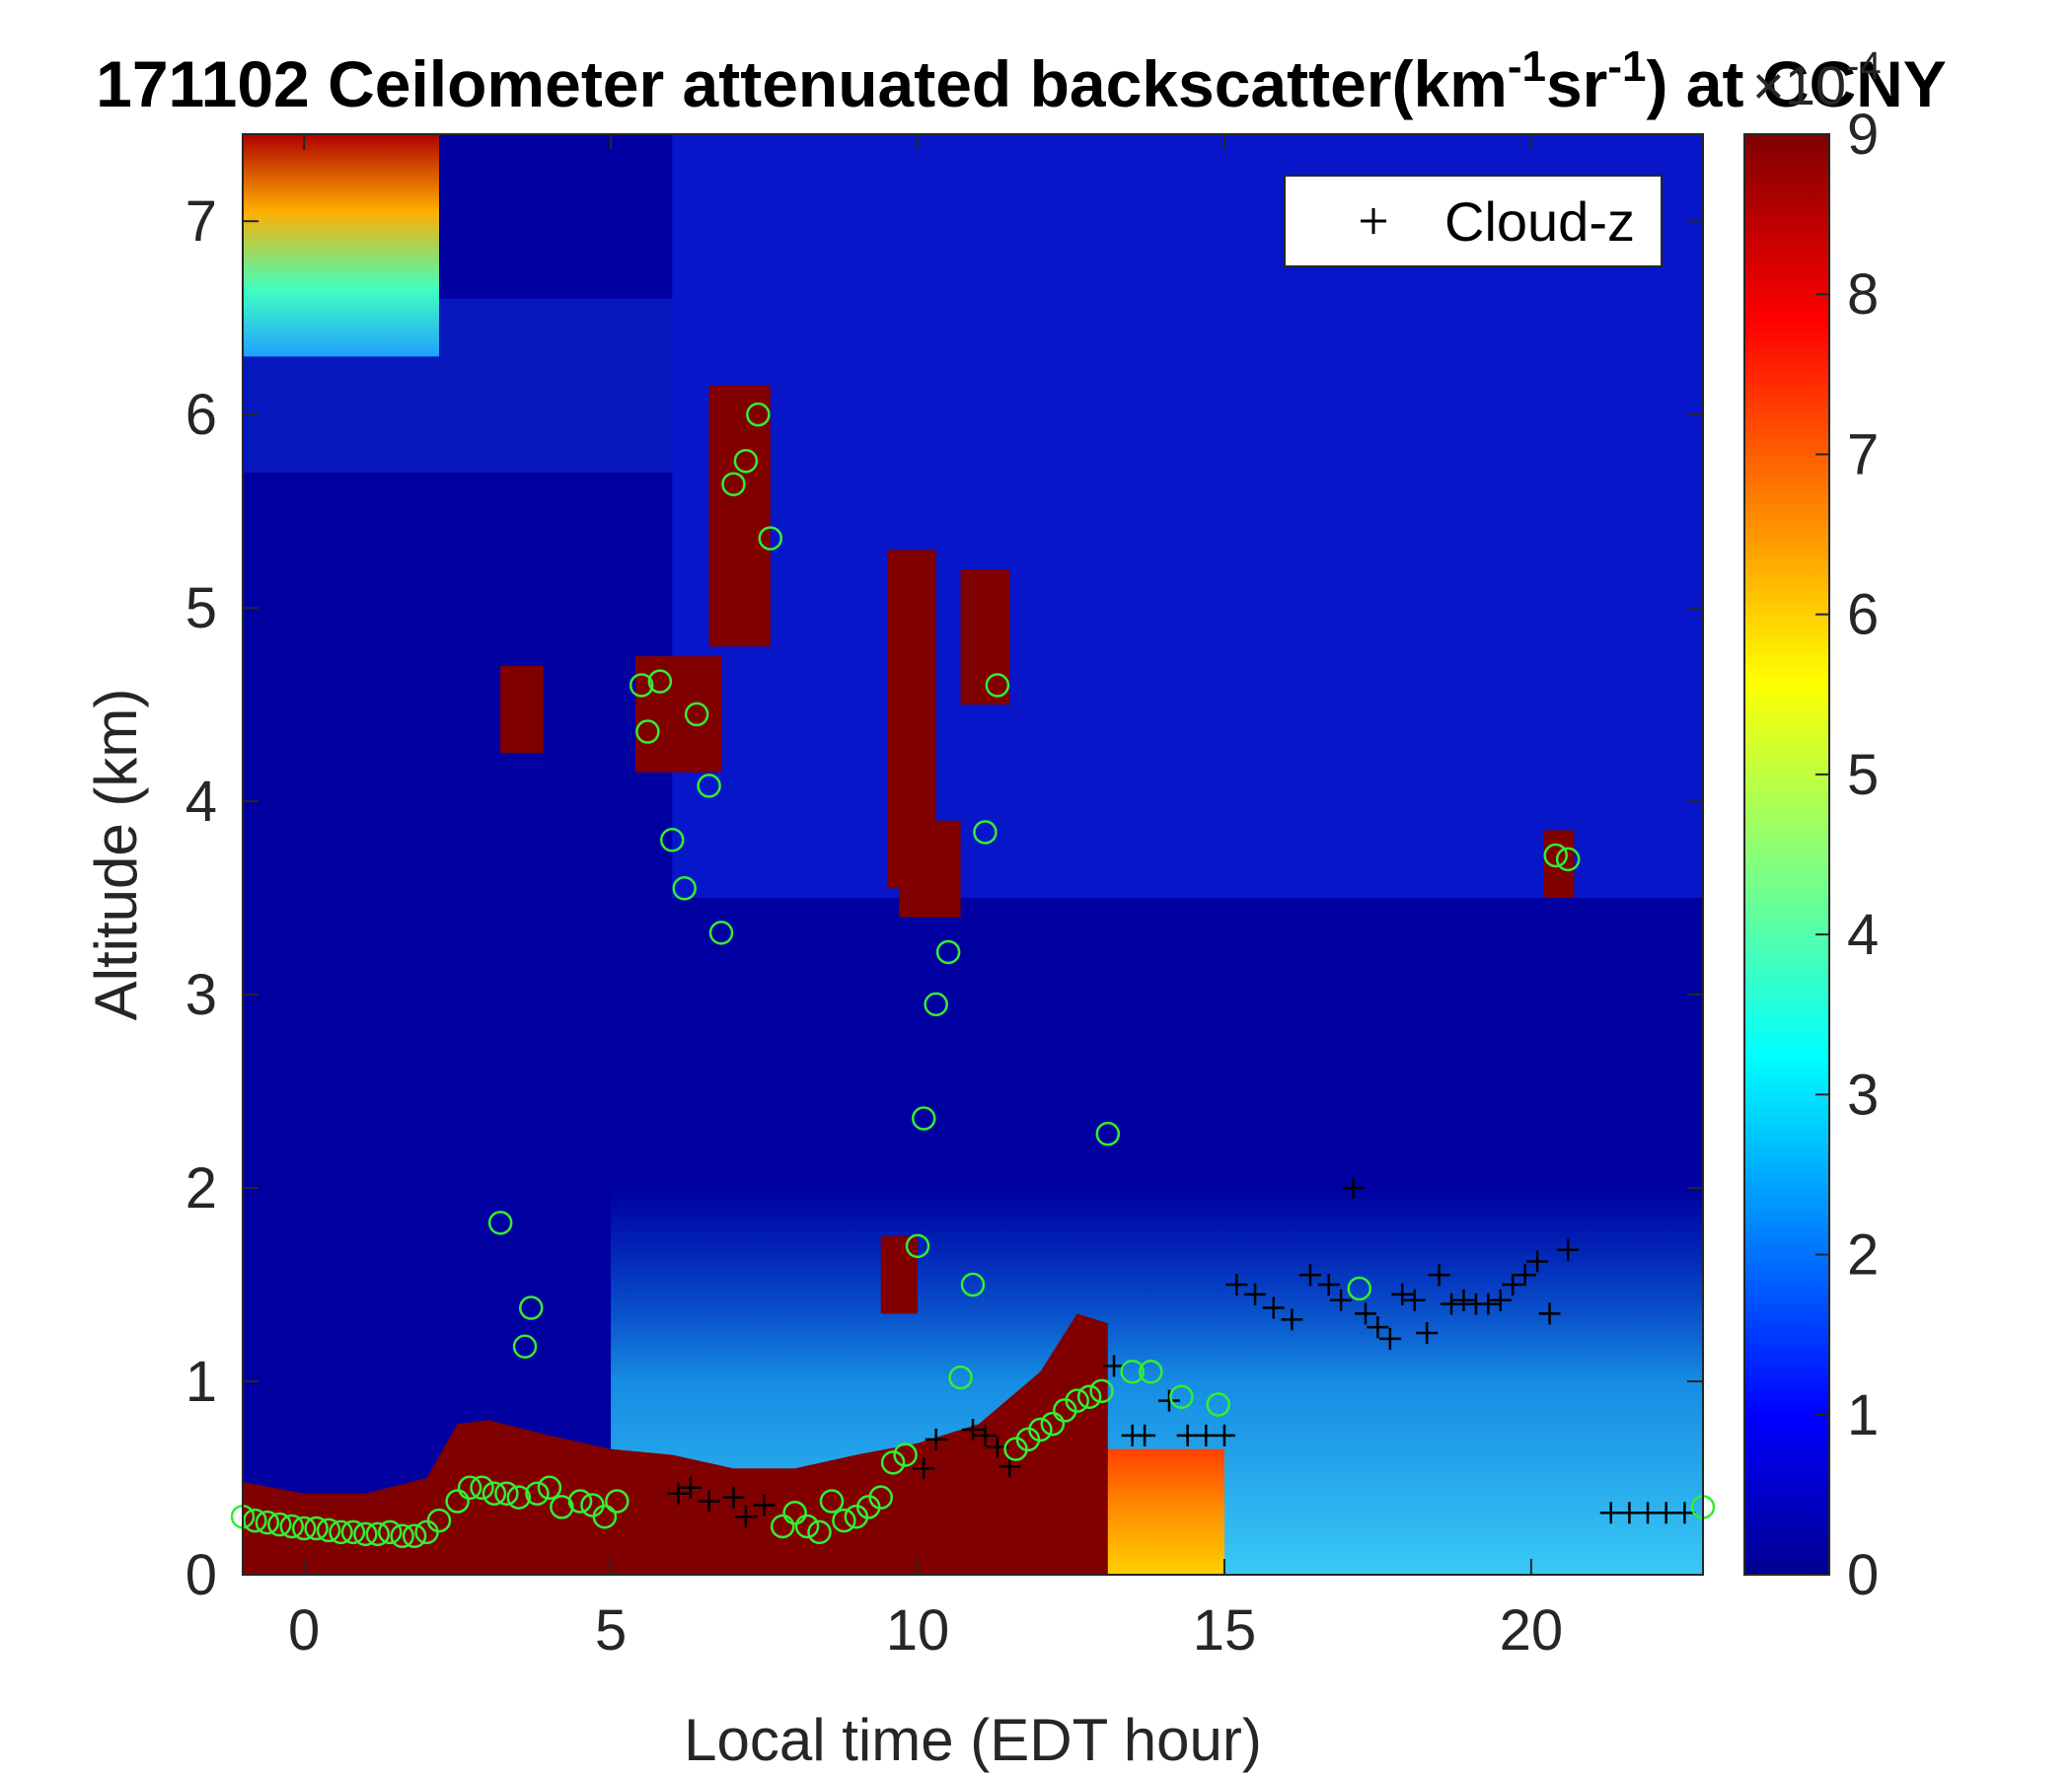  Describe the element at coordinates (201, 415) in the screenshot. I see `y-tick-label: 6` at that location.